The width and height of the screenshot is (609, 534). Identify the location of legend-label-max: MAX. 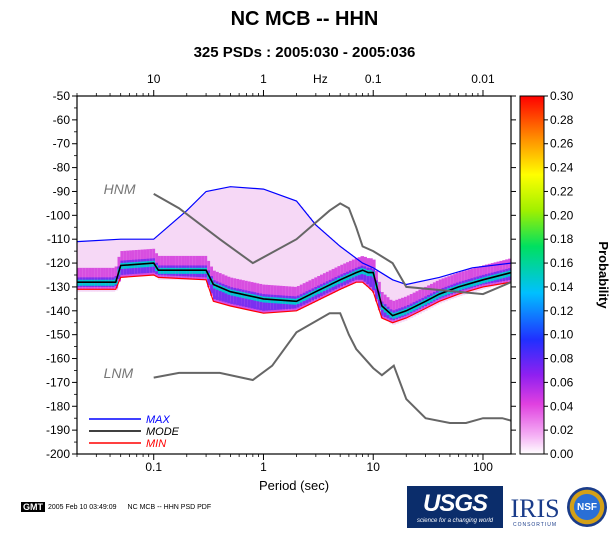
(158, 420).